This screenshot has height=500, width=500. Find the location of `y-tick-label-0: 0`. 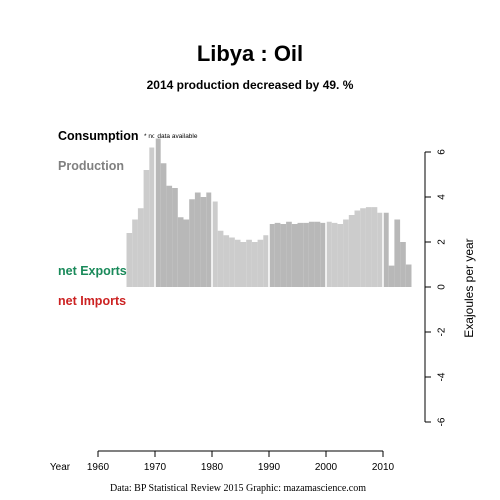

y-tick-label-0: 0 is located at coordinates (442, 287).